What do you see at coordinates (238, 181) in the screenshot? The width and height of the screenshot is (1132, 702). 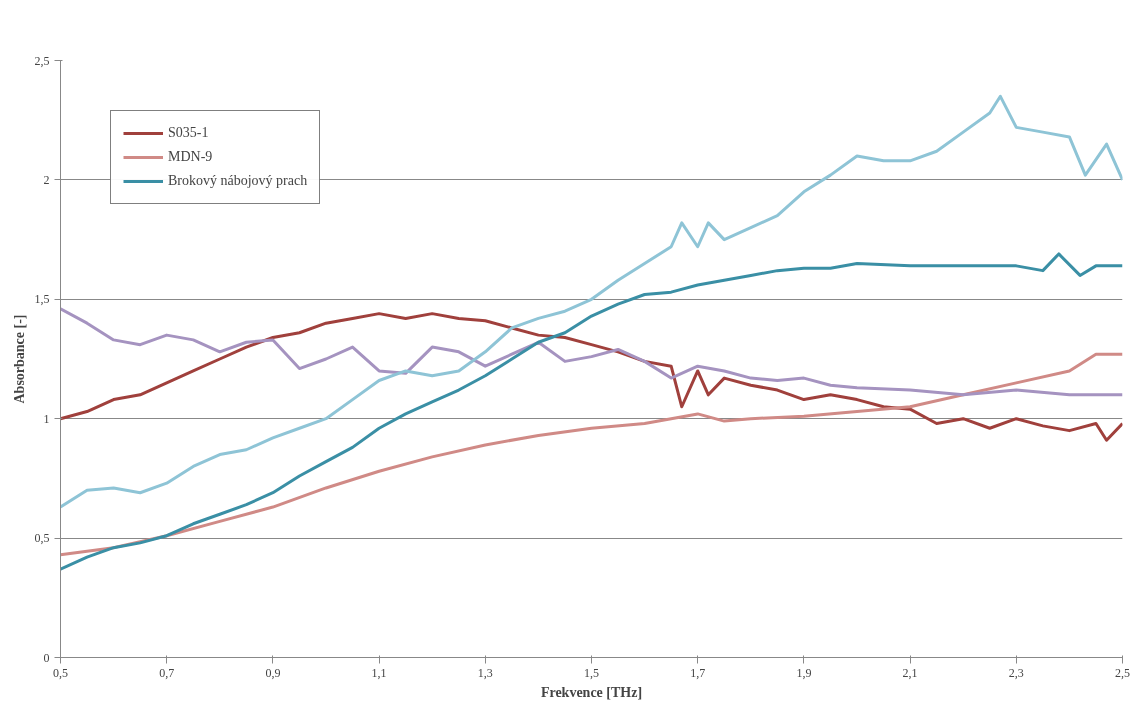 I see `legend-label: Brokový nábojový prach` at bounding box center [238, 181].